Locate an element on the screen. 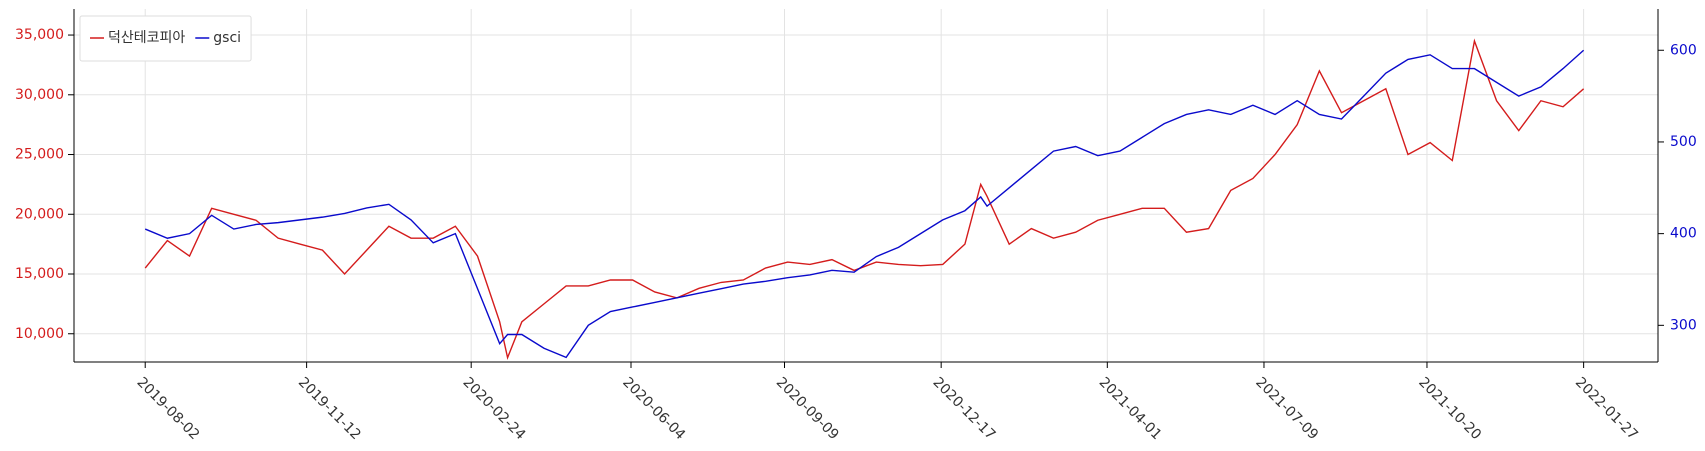 Image resolution: width=1705 pixels, height=451 pixels. legend-label: 덕산테코피아 is located at coordinates (146, 38).